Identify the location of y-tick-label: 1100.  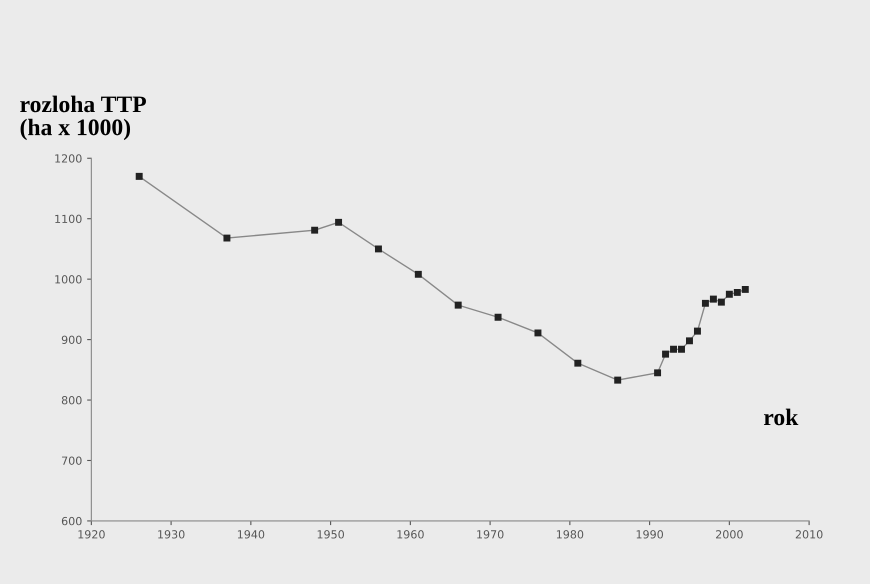
(68, 219).